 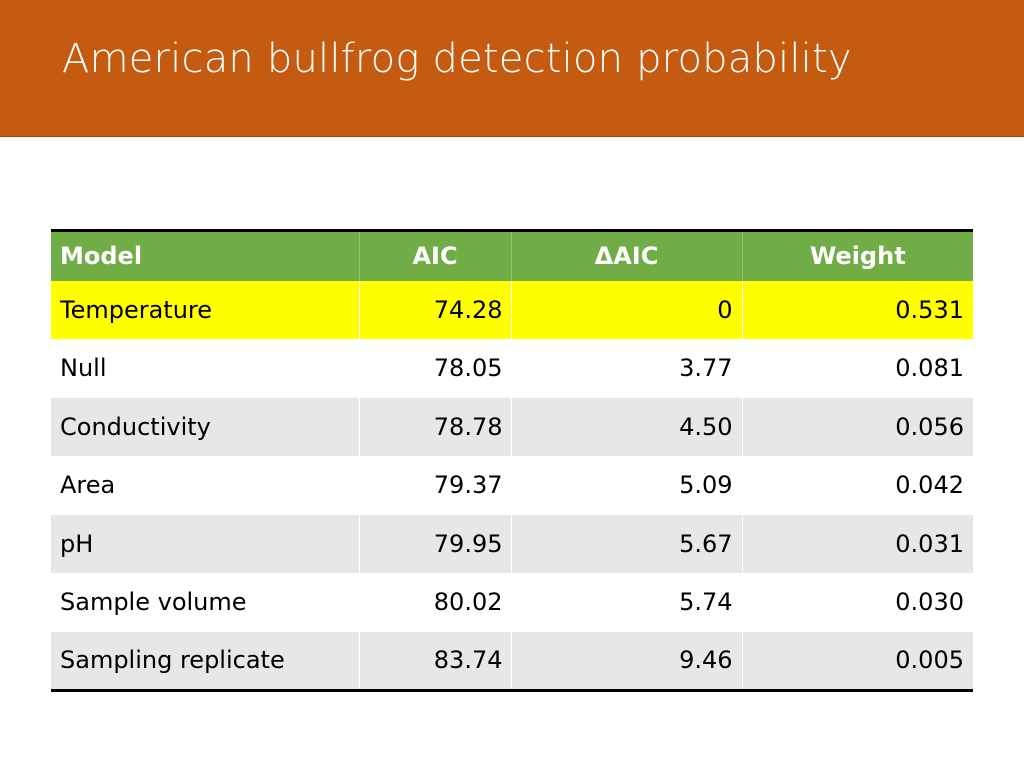 What do you see at coordinates (857, 256) in the screenshot?
I see `header-weight: Weight` at bounding box center [857, 256].